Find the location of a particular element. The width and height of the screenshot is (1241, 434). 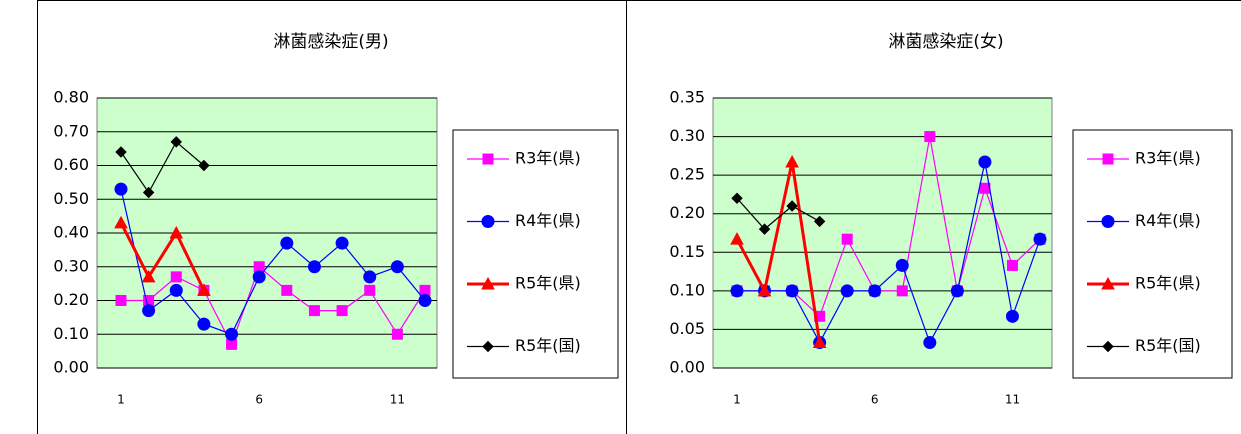

chart-title: 淋菌感染症(男) is located at coordinates (330, 42).